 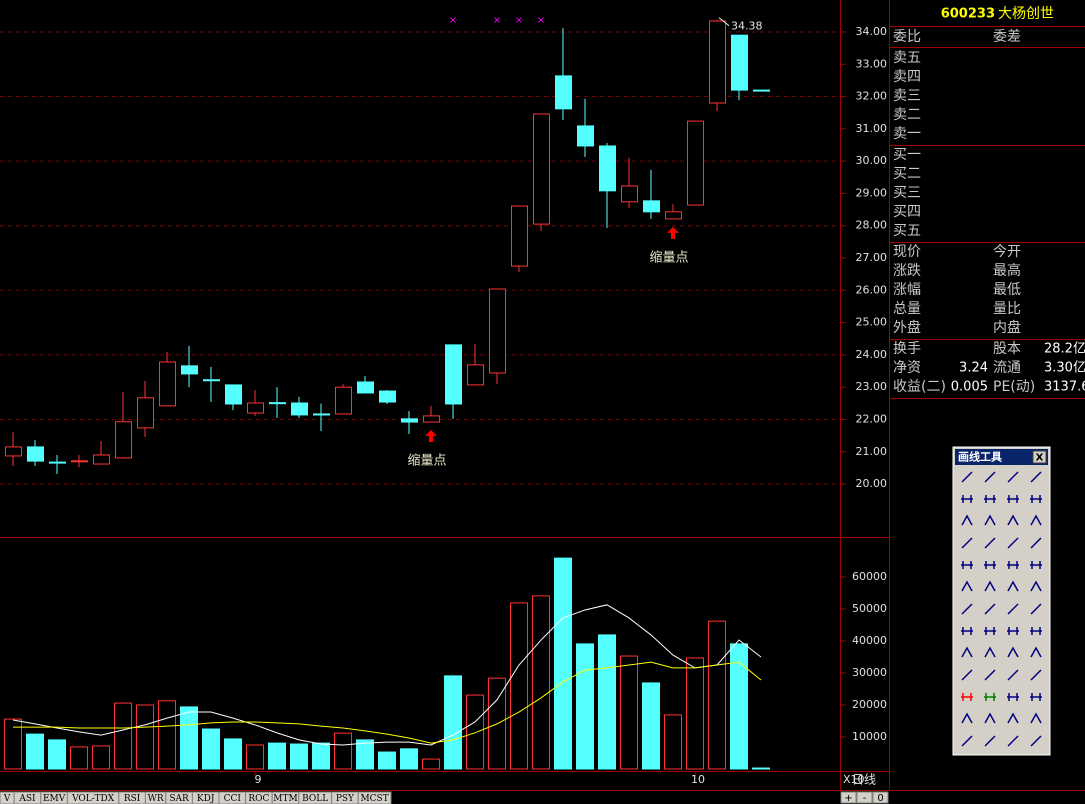 I want to click on y-tick-label: 34.00, so click(x=872, y=31).